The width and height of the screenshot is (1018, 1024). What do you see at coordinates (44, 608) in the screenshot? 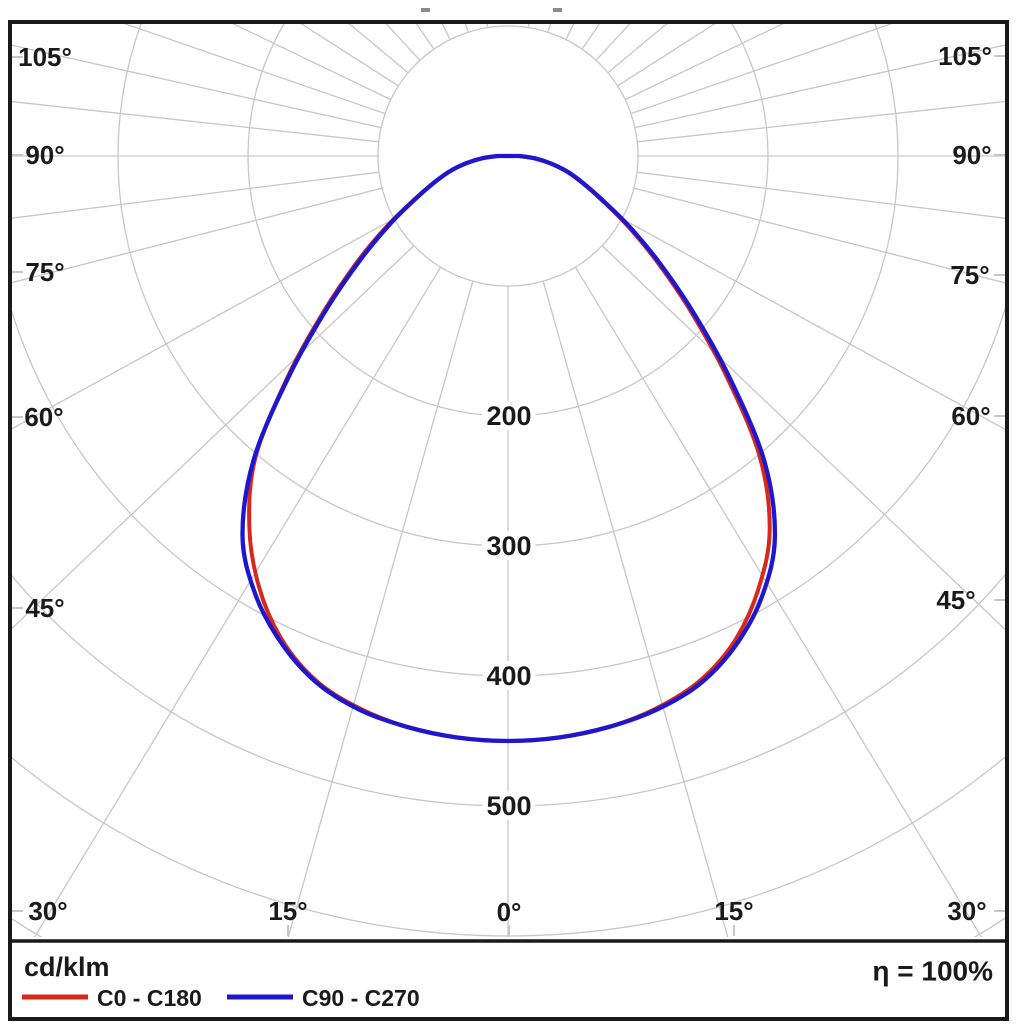
I see `angle-label-4-45°: 45°` at bounding box center [44, 608].